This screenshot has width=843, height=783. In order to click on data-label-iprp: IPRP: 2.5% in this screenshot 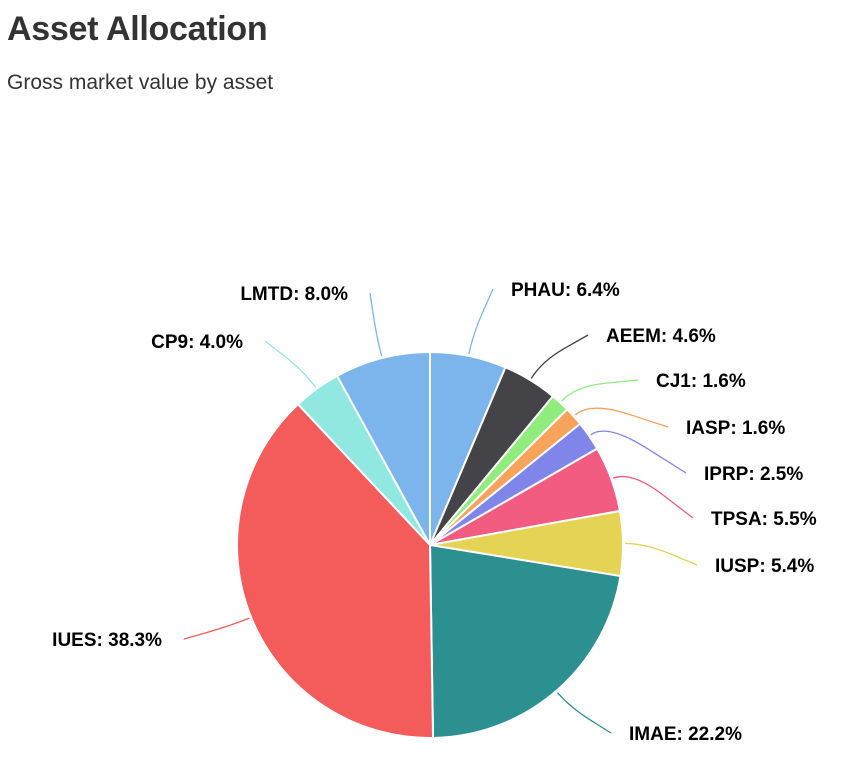, I will do `click(753, 474)`.